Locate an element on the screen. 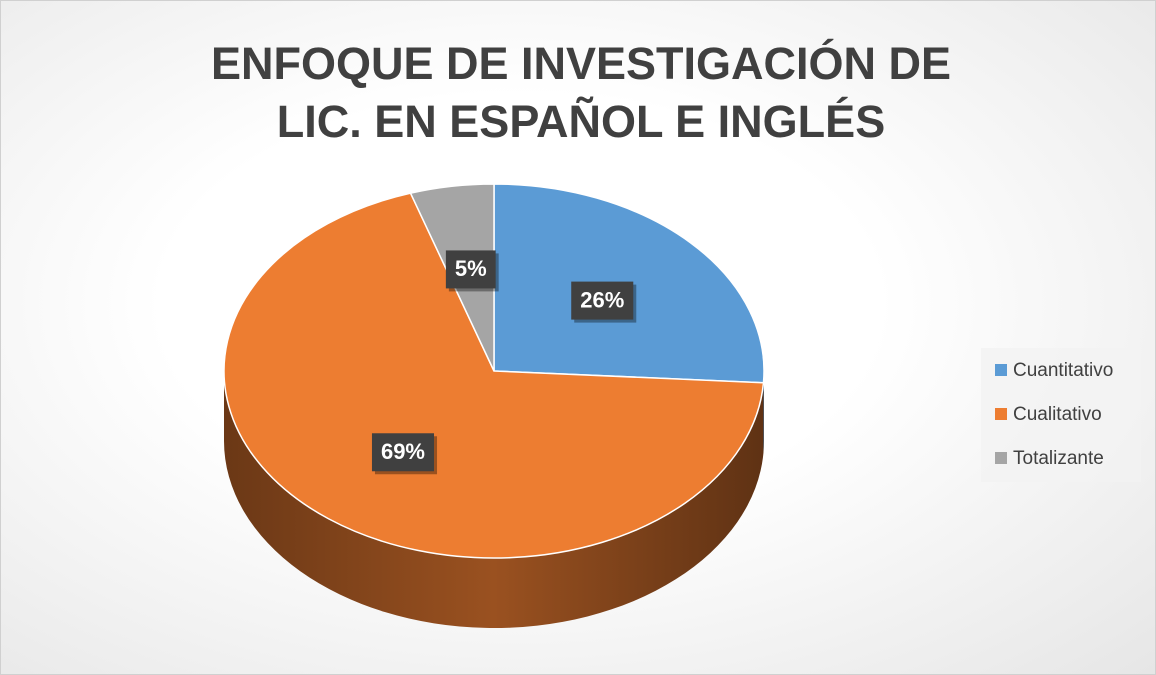  data-label: 26% is located at coordinates (602, 299).